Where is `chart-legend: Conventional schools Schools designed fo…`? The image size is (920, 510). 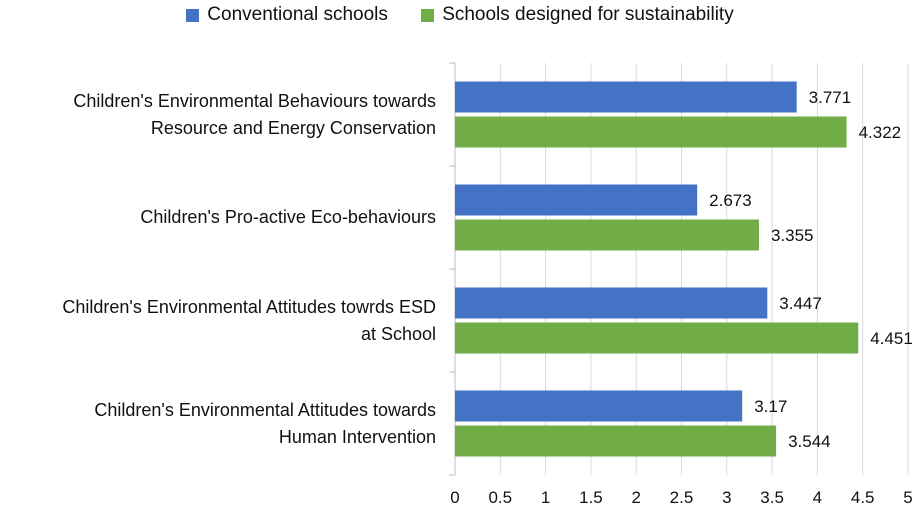 chart-legend: Conventional schools Schools designed fo… is located at coordinates (460, 16).